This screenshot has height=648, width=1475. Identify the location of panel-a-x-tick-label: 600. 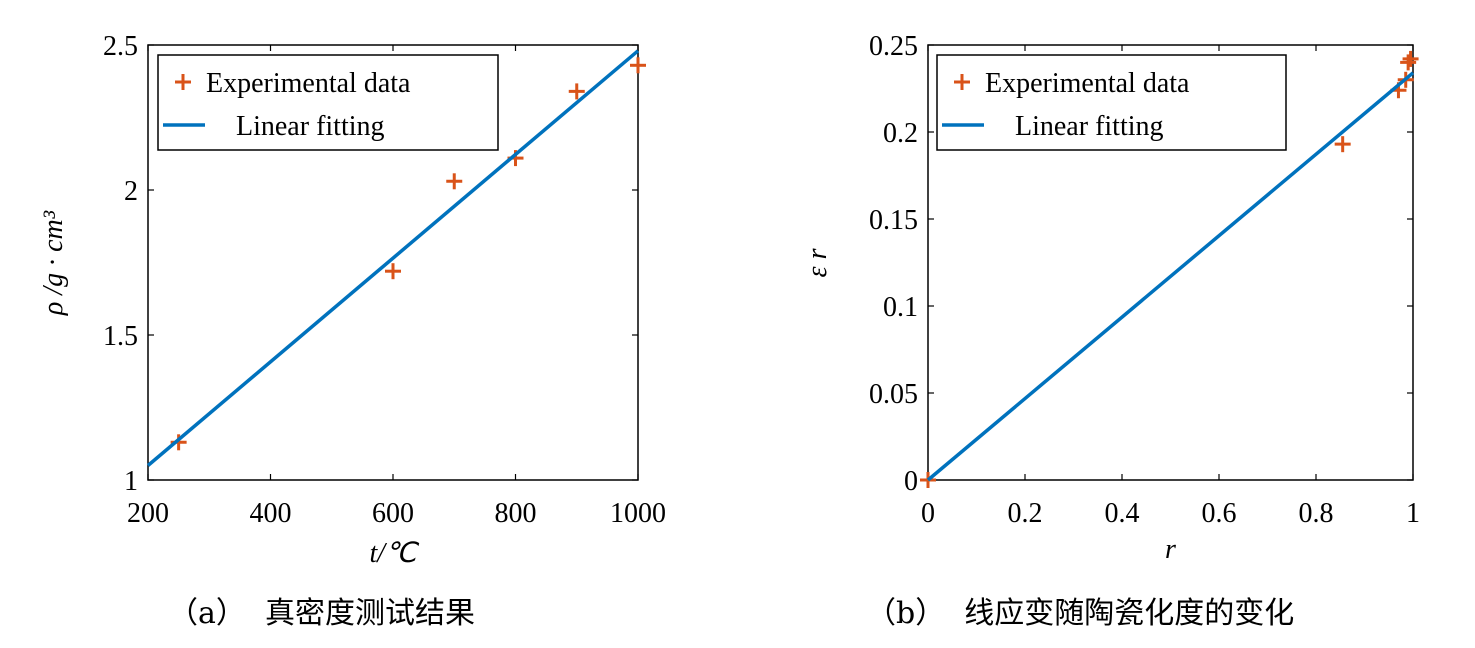
(393, 513).